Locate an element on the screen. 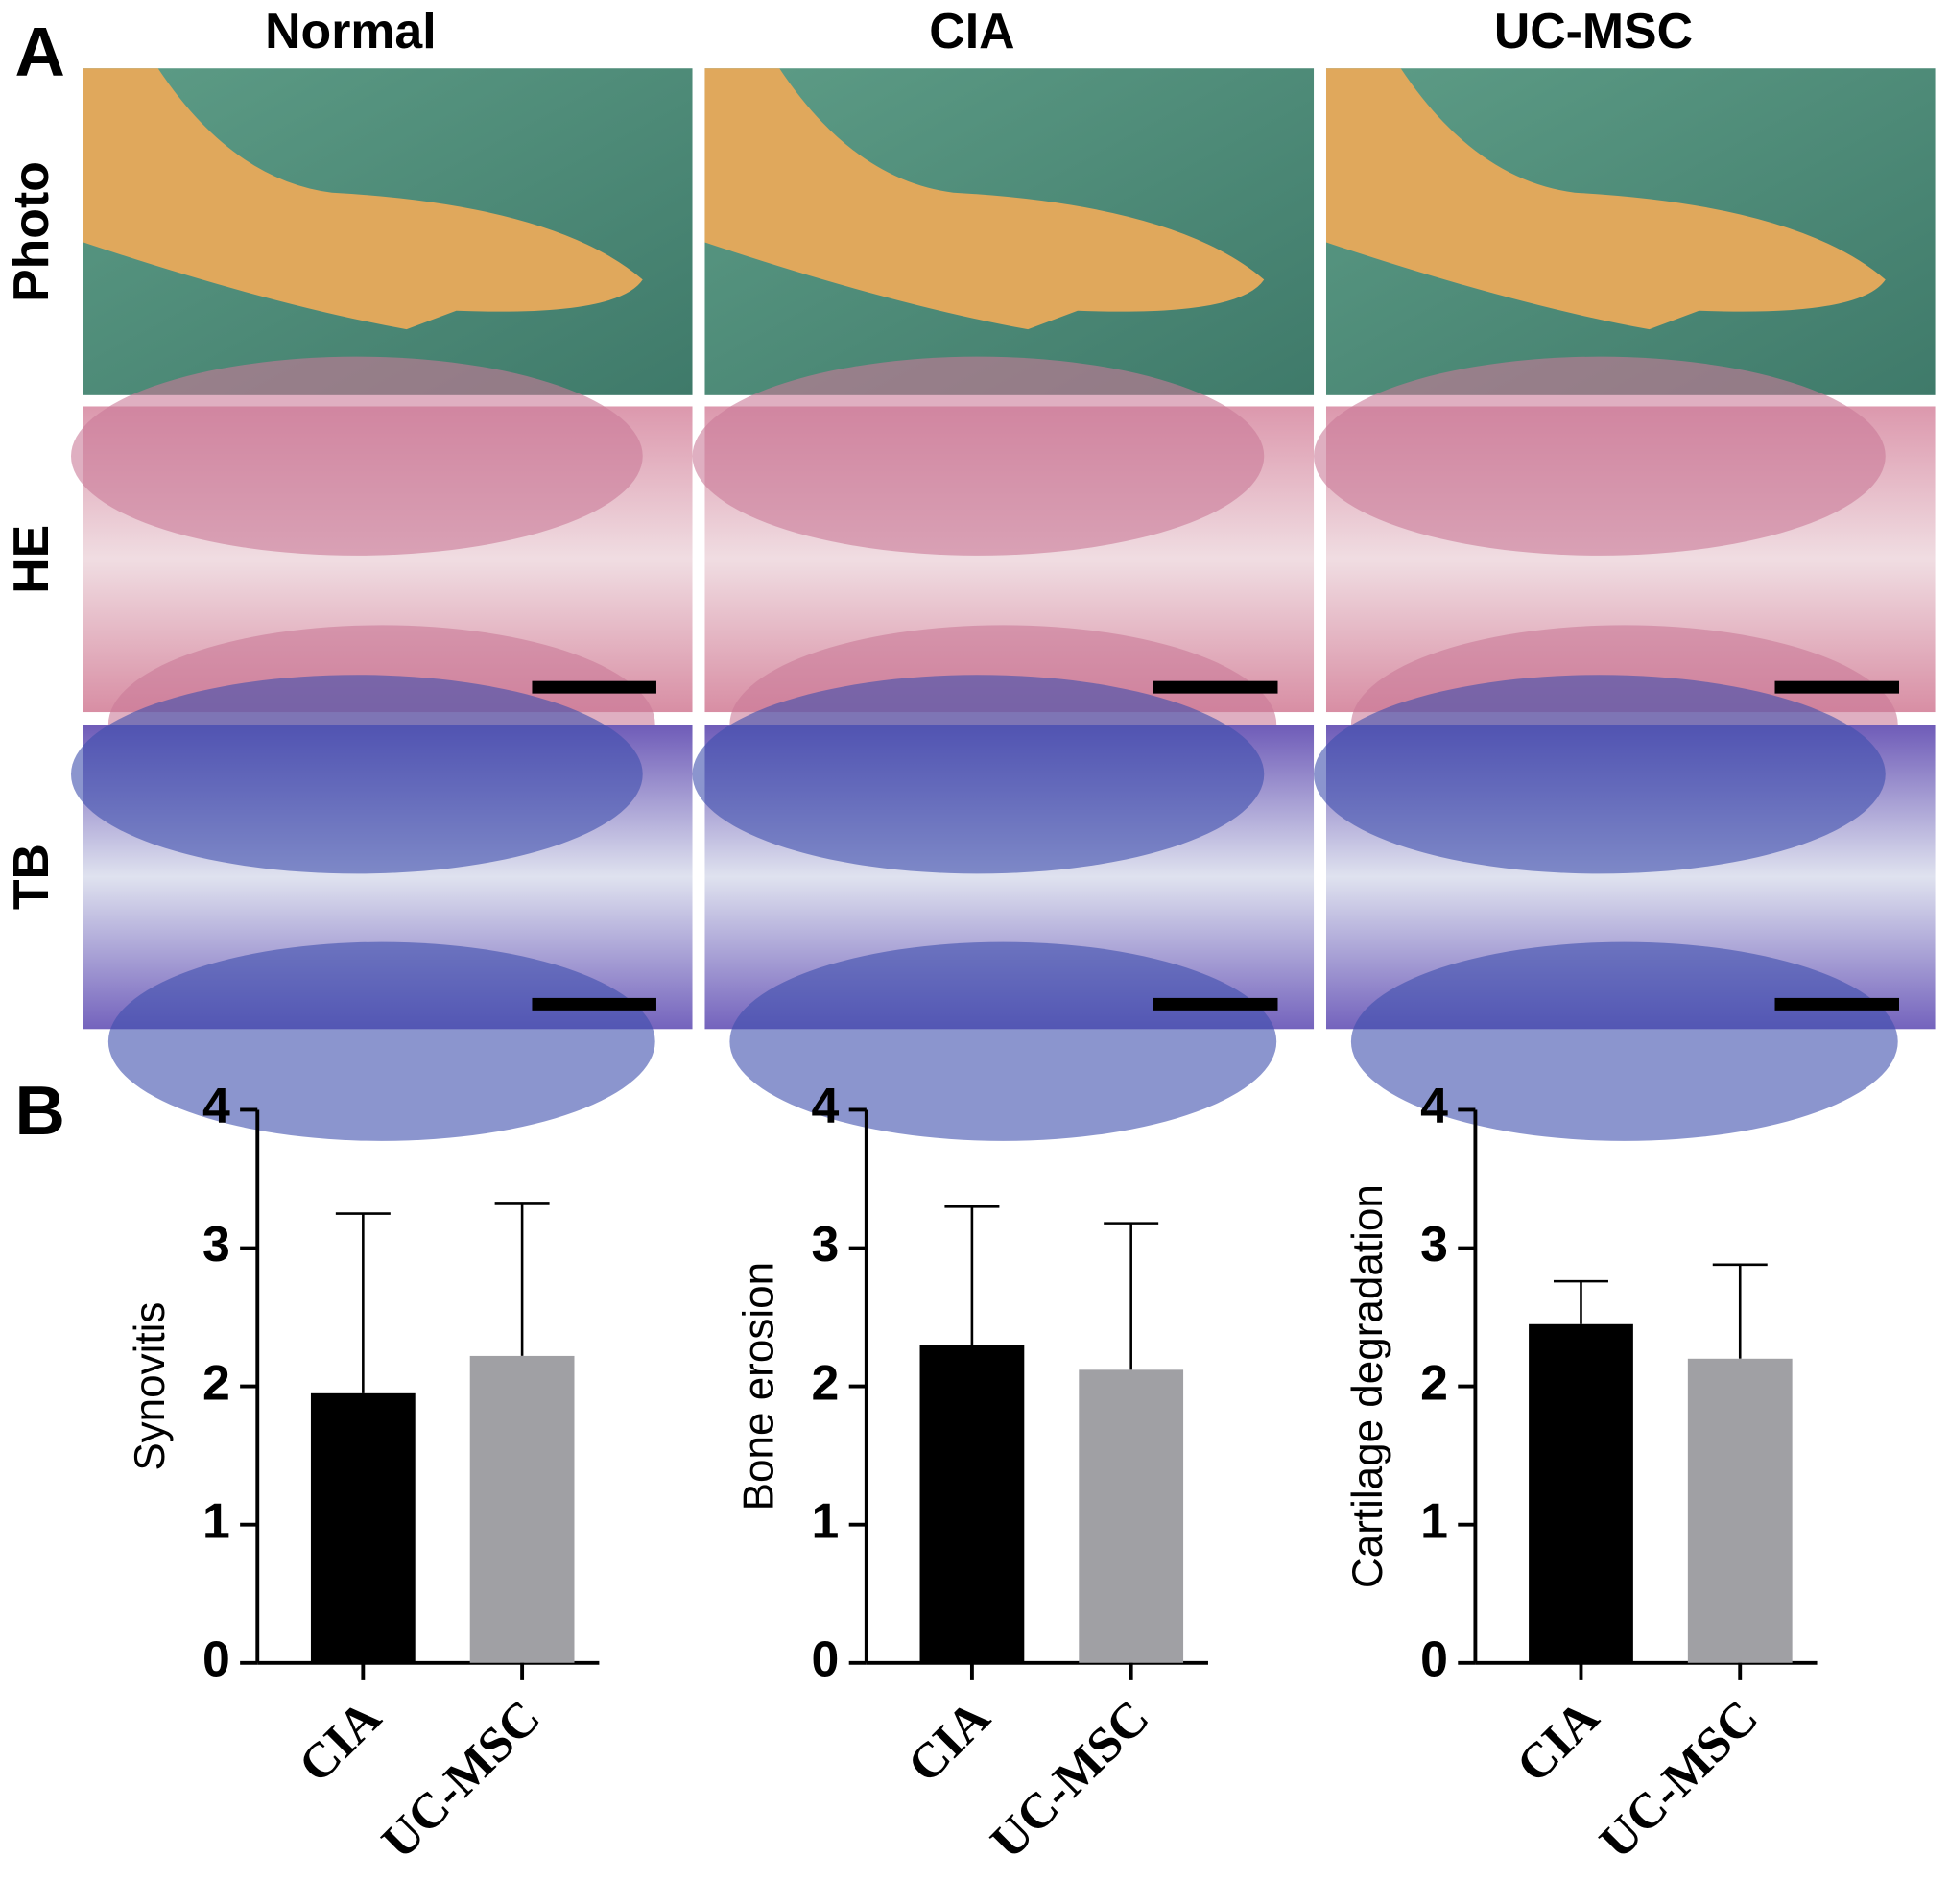  row-label: TB is located at coordinates (31, 877).